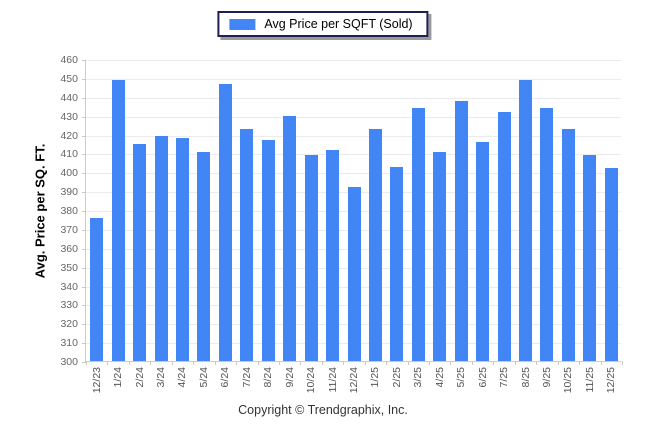 Image resolution: width=646 pixels, height=434 pixels. I want to click on y-tick-label: 450, so click(69, 78).